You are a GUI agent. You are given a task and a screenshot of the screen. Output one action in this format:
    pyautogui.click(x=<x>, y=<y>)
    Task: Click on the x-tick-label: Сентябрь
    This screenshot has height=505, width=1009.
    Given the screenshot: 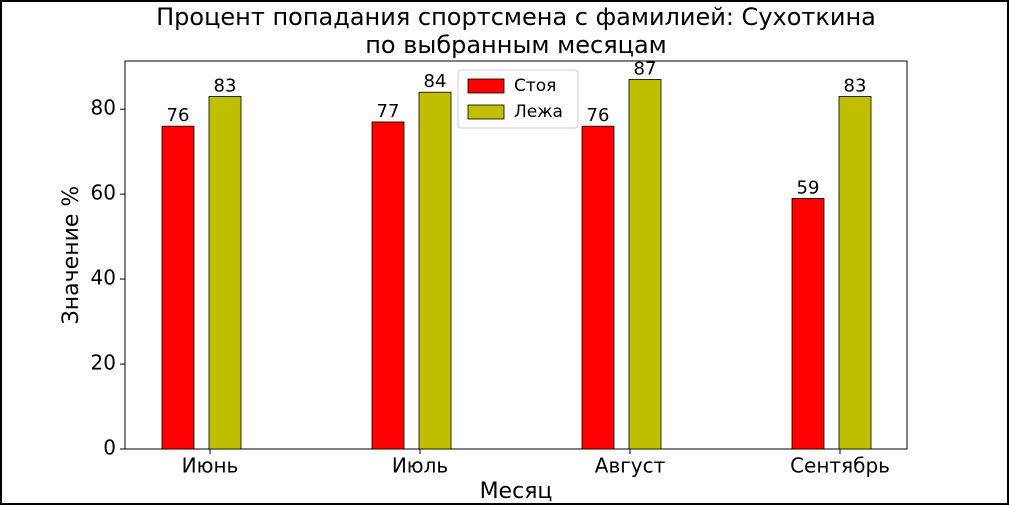 What is the action you would take?
    pyautogui.click(x=840, y=466)
    